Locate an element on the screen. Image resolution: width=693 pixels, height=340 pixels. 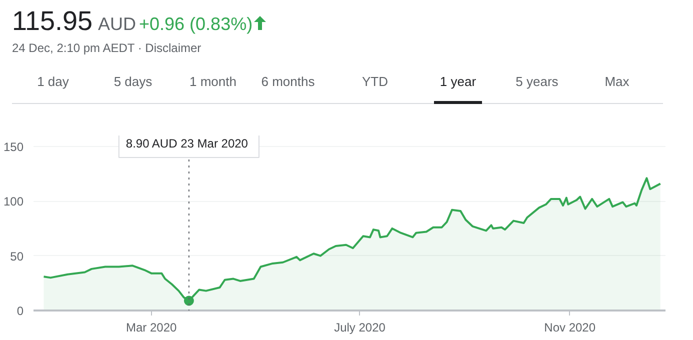
y-tick-label: 0 is located at coordinates (20, 311).